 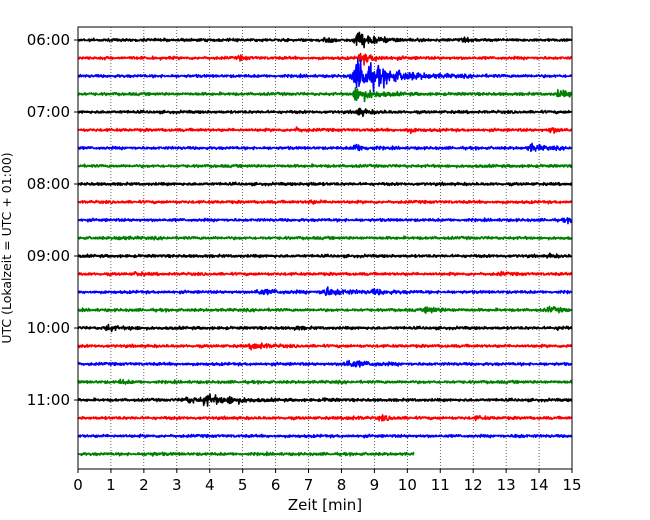 I want to click on x-tick-label: 12, so click(x=473, y=485).